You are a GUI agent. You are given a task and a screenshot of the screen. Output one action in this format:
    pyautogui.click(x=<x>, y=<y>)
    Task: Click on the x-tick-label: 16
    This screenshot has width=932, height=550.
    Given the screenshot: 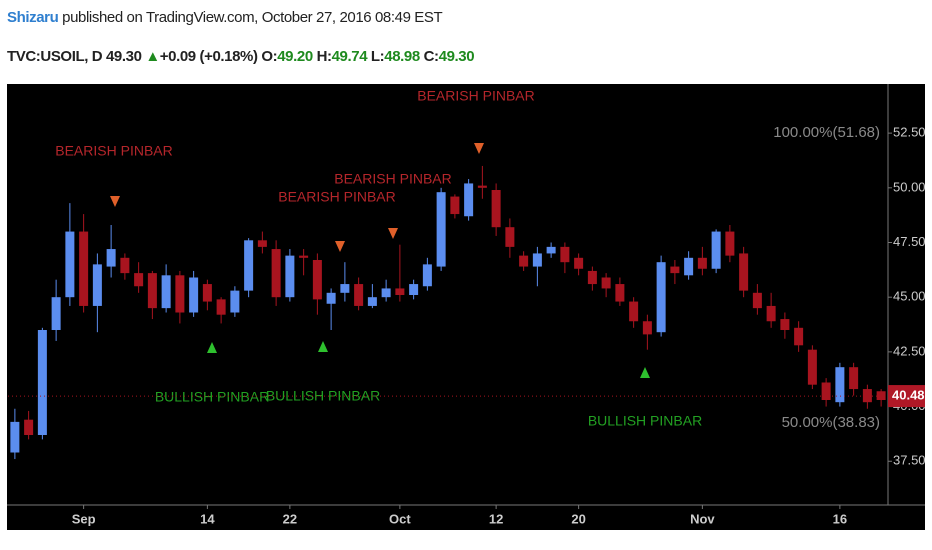 What is the action you would take?
    pyautogui.click(x=840, y=518)
    